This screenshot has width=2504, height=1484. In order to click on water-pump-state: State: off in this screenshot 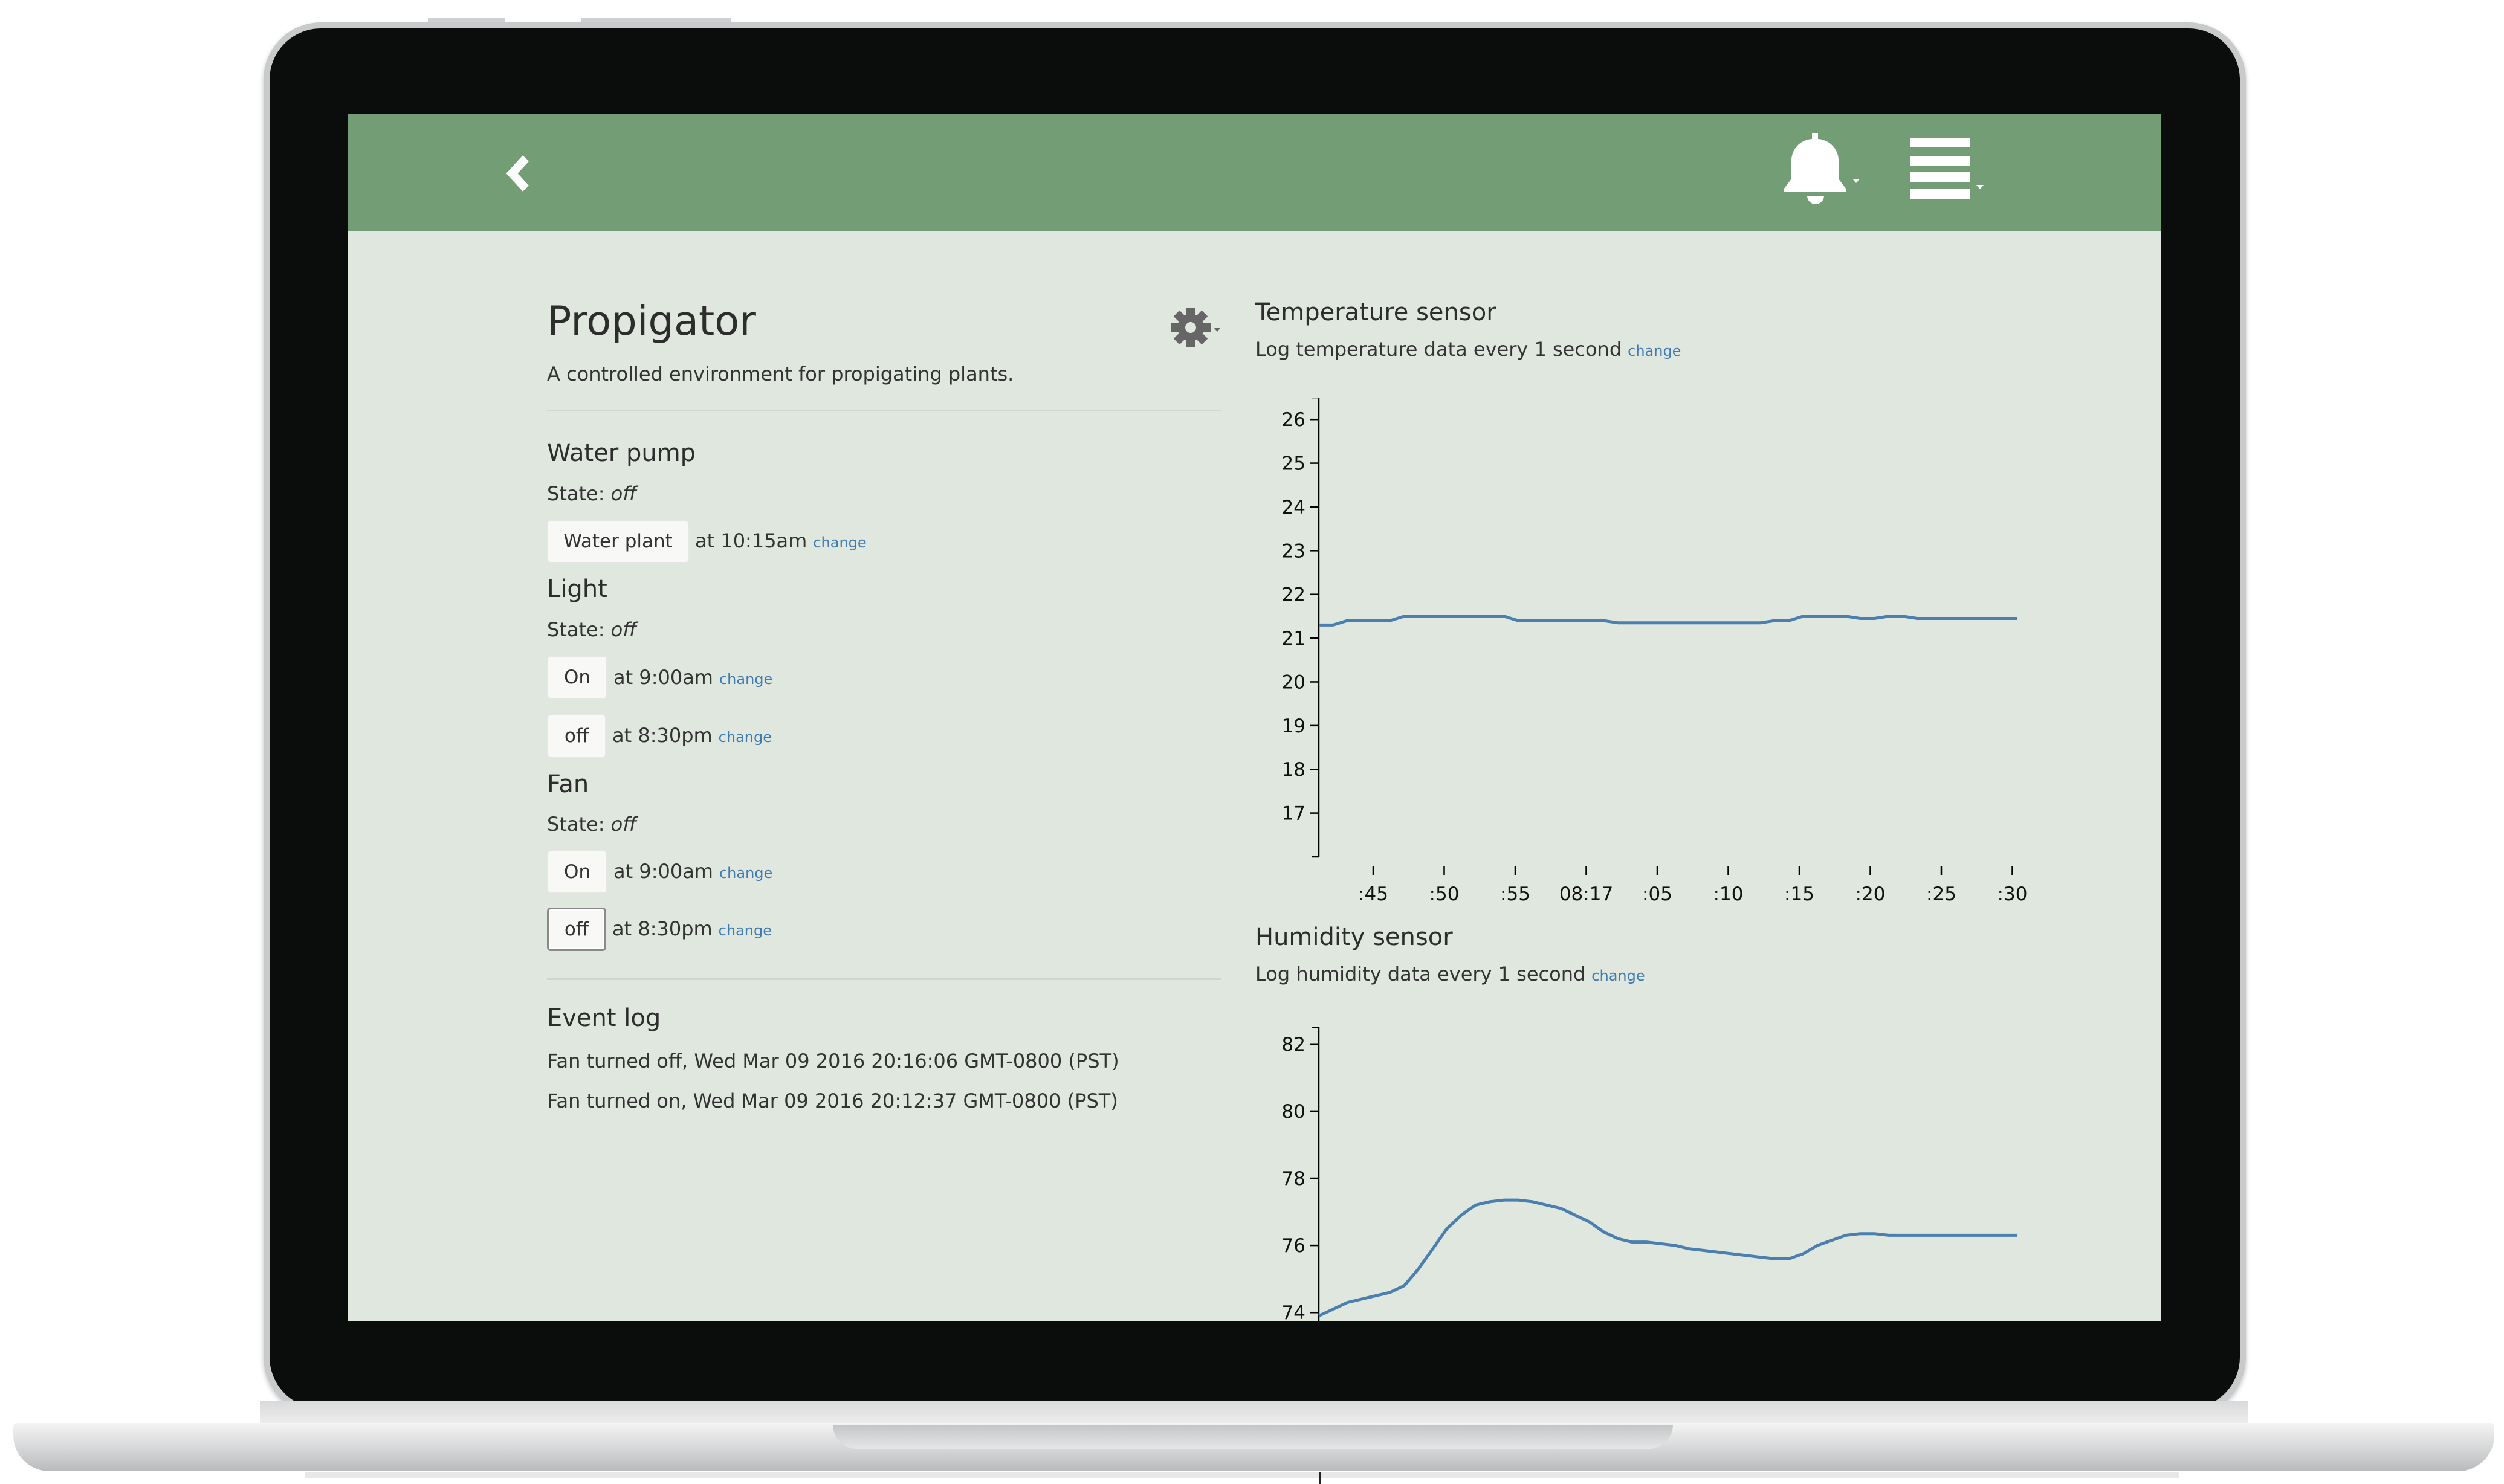, I will do `click(591, 494)`.